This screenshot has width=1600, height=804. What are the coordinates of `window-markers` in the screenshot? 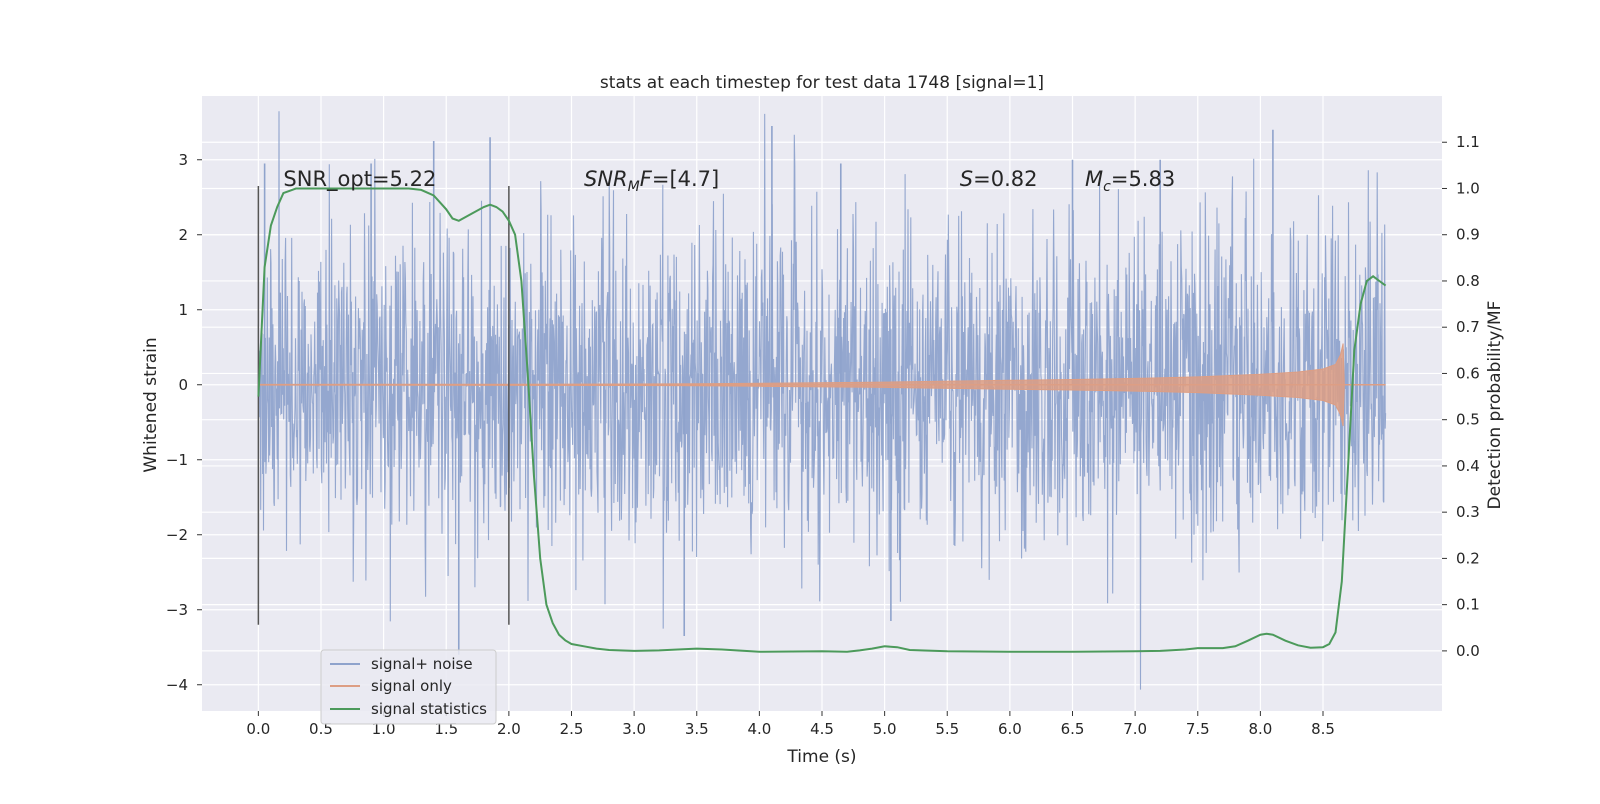 It's located at (383, 405).